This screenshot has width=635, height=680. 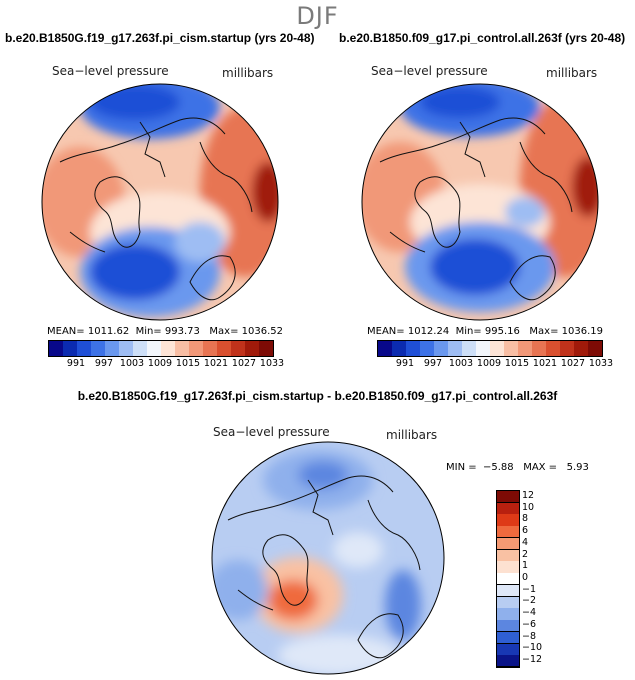 What do you see at coordinates (200, 242) in the screenshot?
I see `panel1-low-mid` at bounding box center [200, 242].